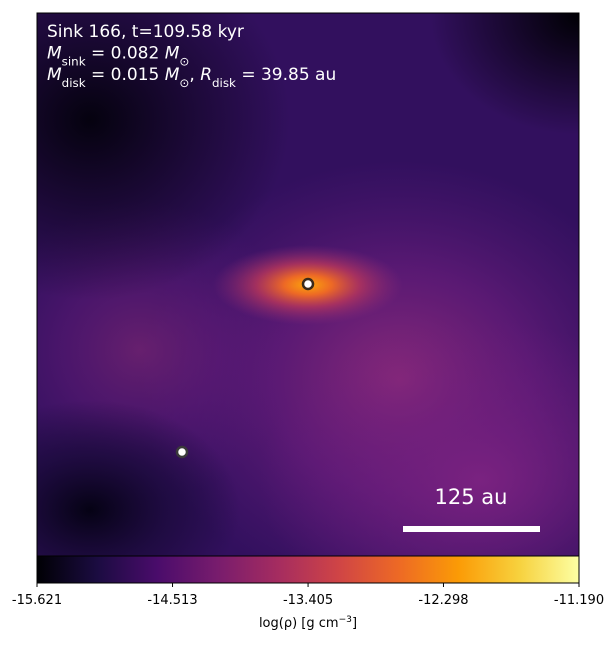 The width and height of the screenshot is (616, 648). I want to click on colorbar-ticks: -15.621 -14.513 -13.405 -12.298 -11.190, so click(308, 595).